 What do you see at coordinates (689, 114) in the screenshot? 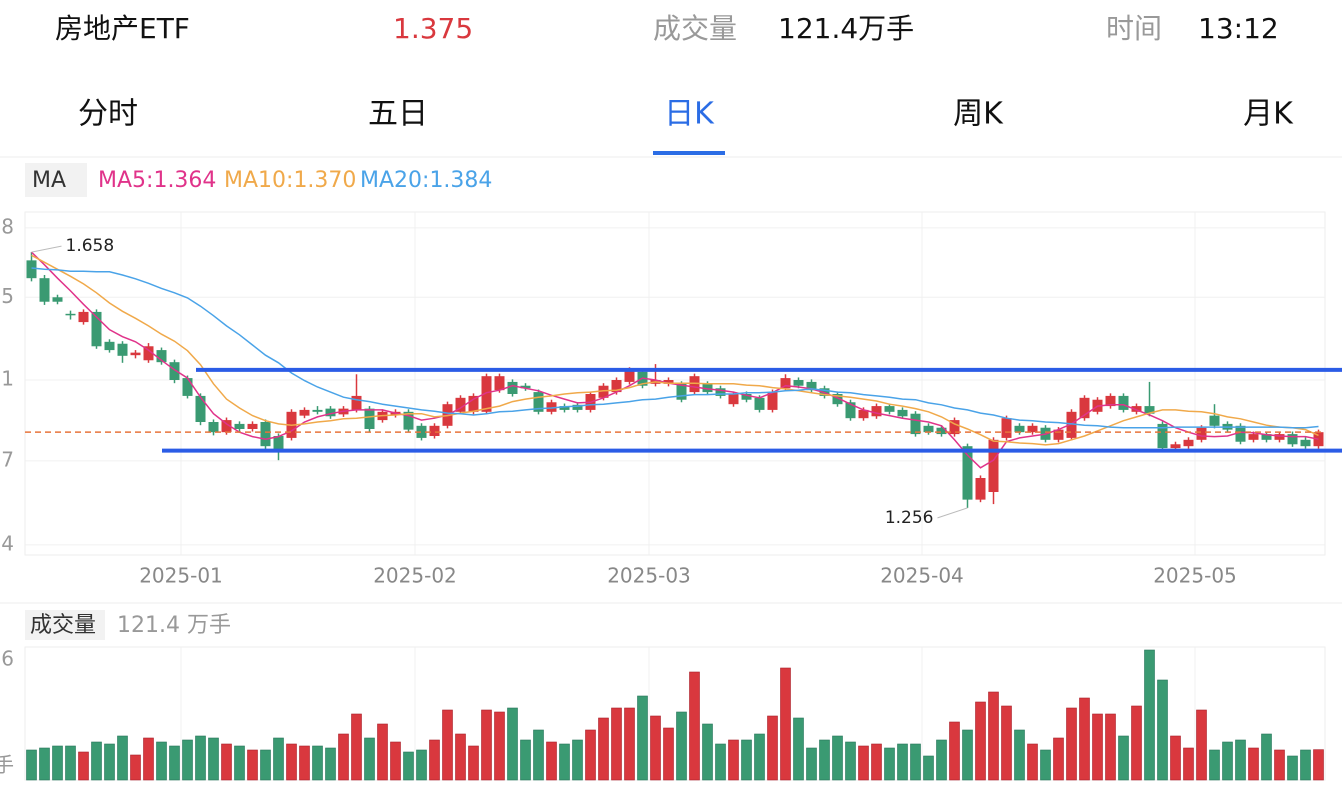
I see `tab: 日K` at bounding box center [689, 114].